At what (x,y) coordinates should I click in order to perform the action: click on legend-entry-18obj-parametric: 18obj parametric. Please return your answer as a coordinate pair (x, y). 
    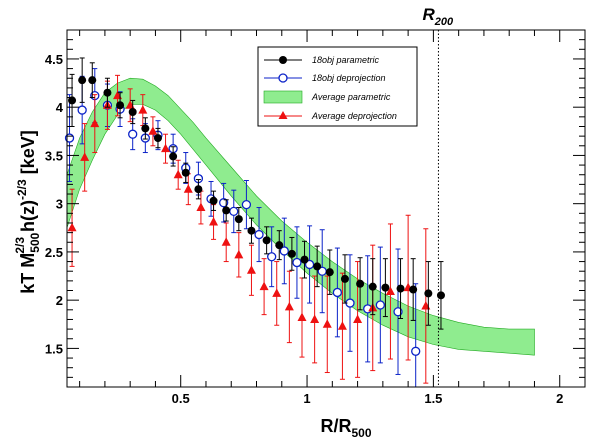
    Looking at the image, I should click on (322, 60).